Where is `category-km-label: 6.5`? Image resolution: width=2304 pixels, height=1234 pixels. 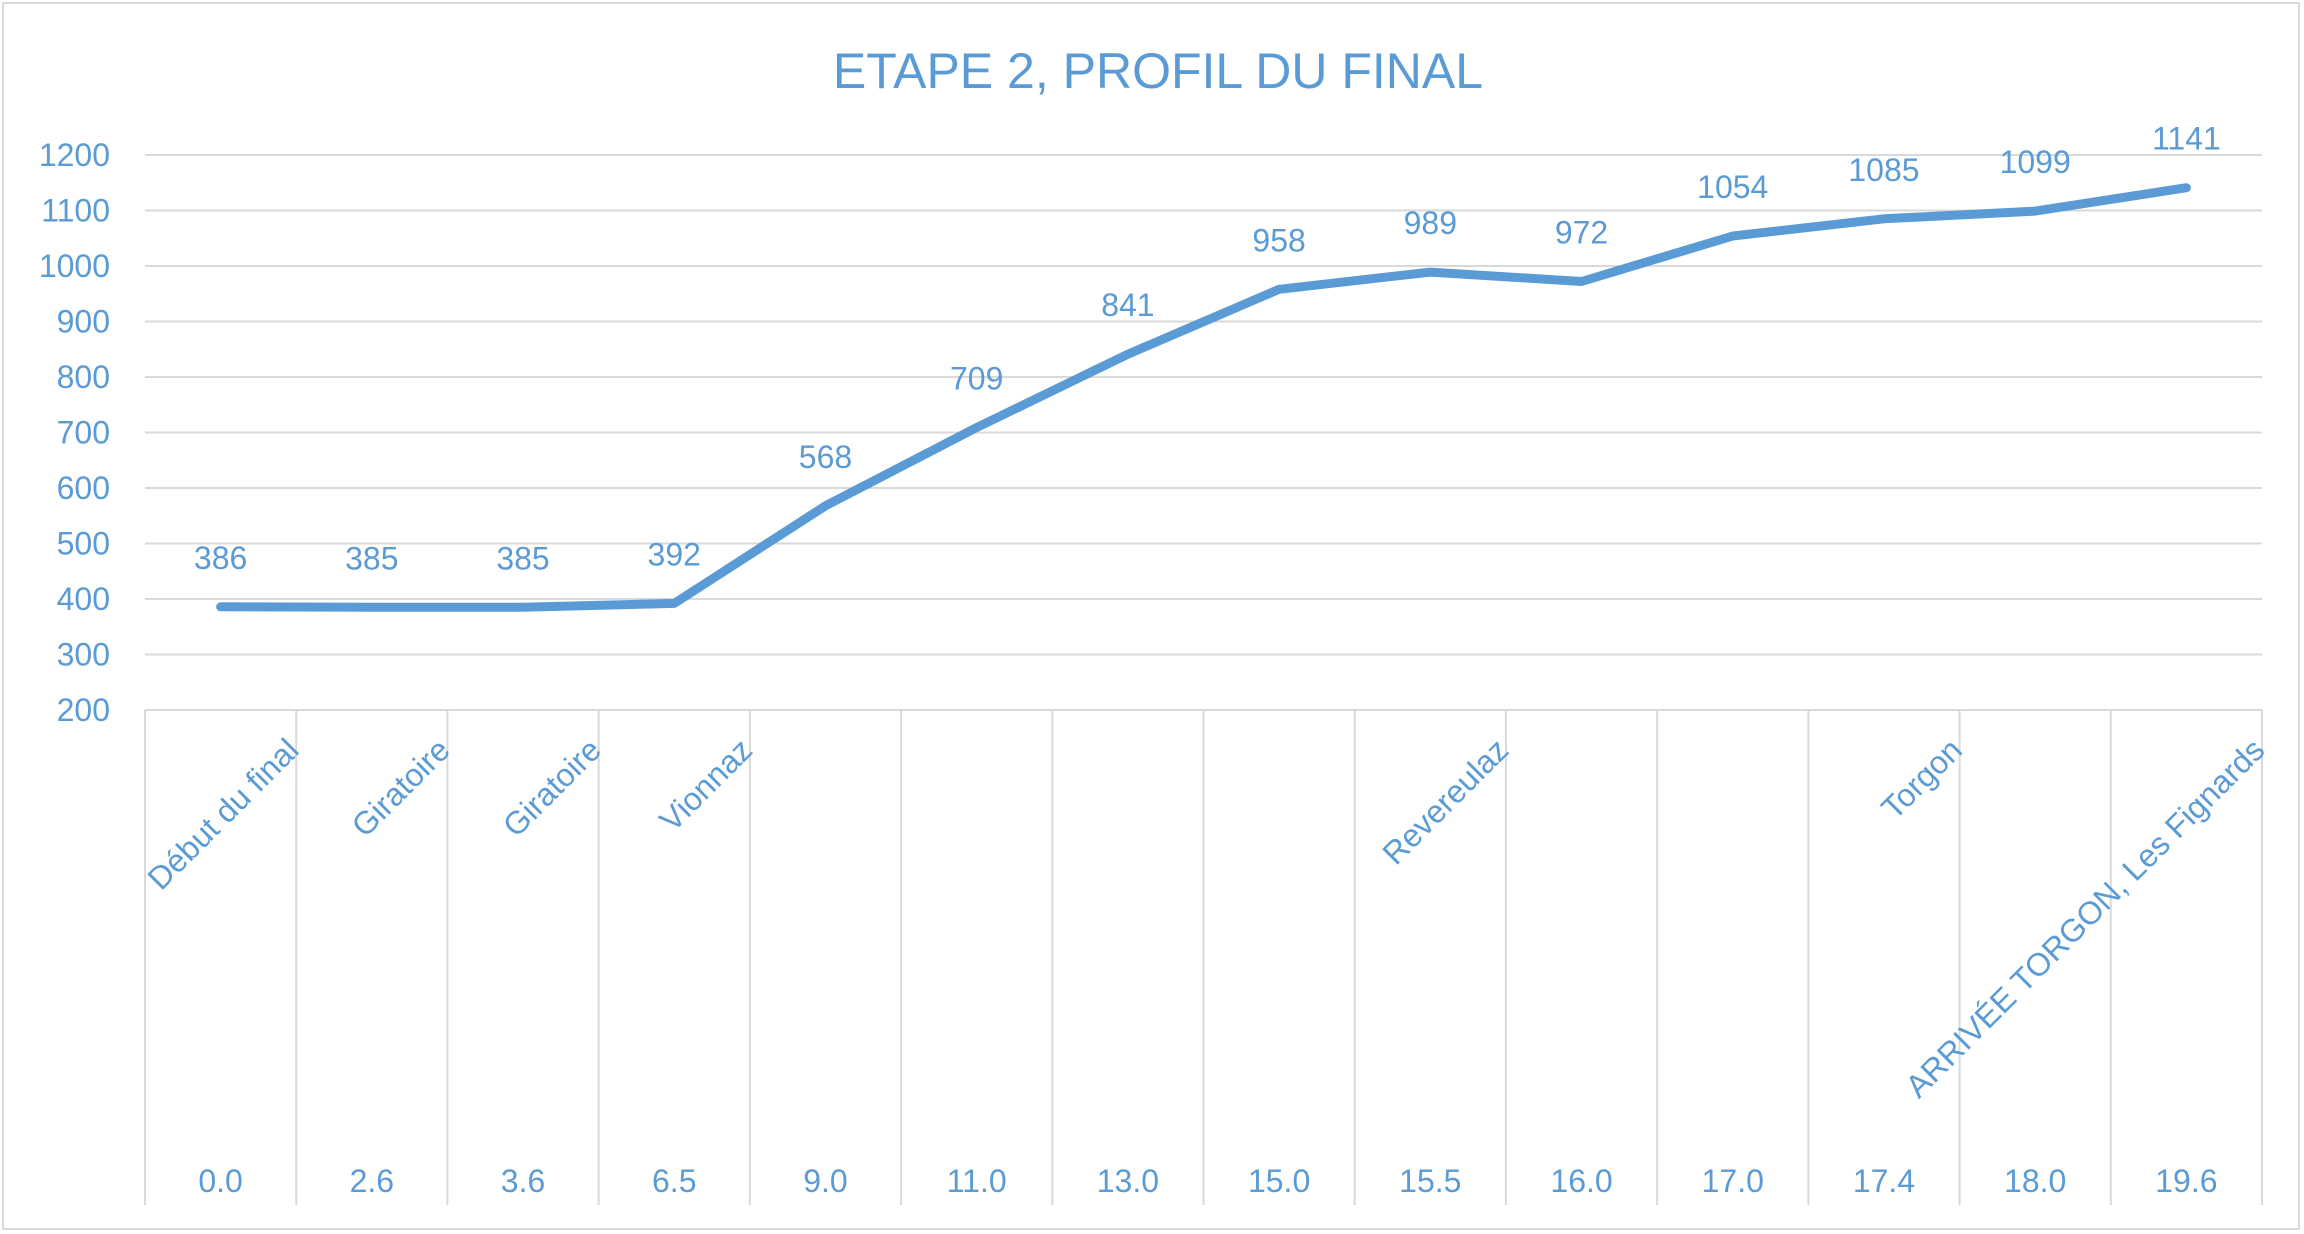 category-km-label: 6.5 is located at coordinates (674, 1181).